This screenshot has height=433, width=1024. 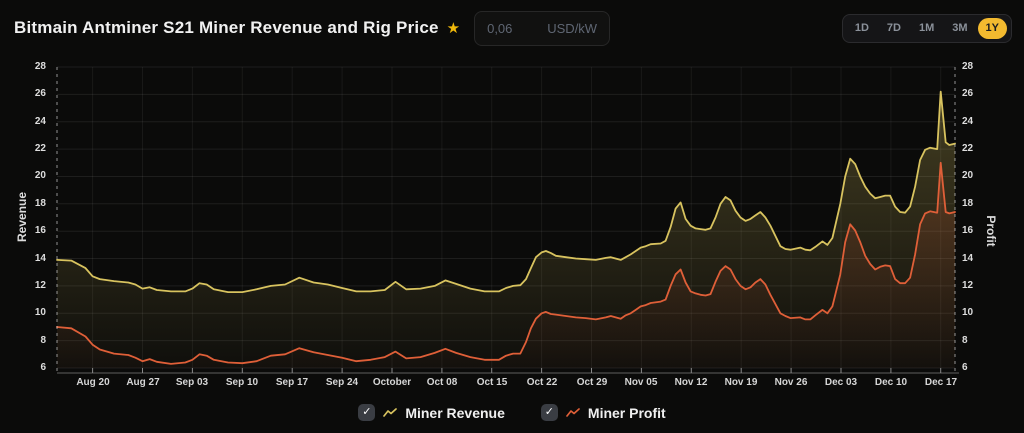 What do you see at coordinates (43, 340) in the screenshot?
I see `y-tick-label-left: 8` at bounding box center [43, 340].